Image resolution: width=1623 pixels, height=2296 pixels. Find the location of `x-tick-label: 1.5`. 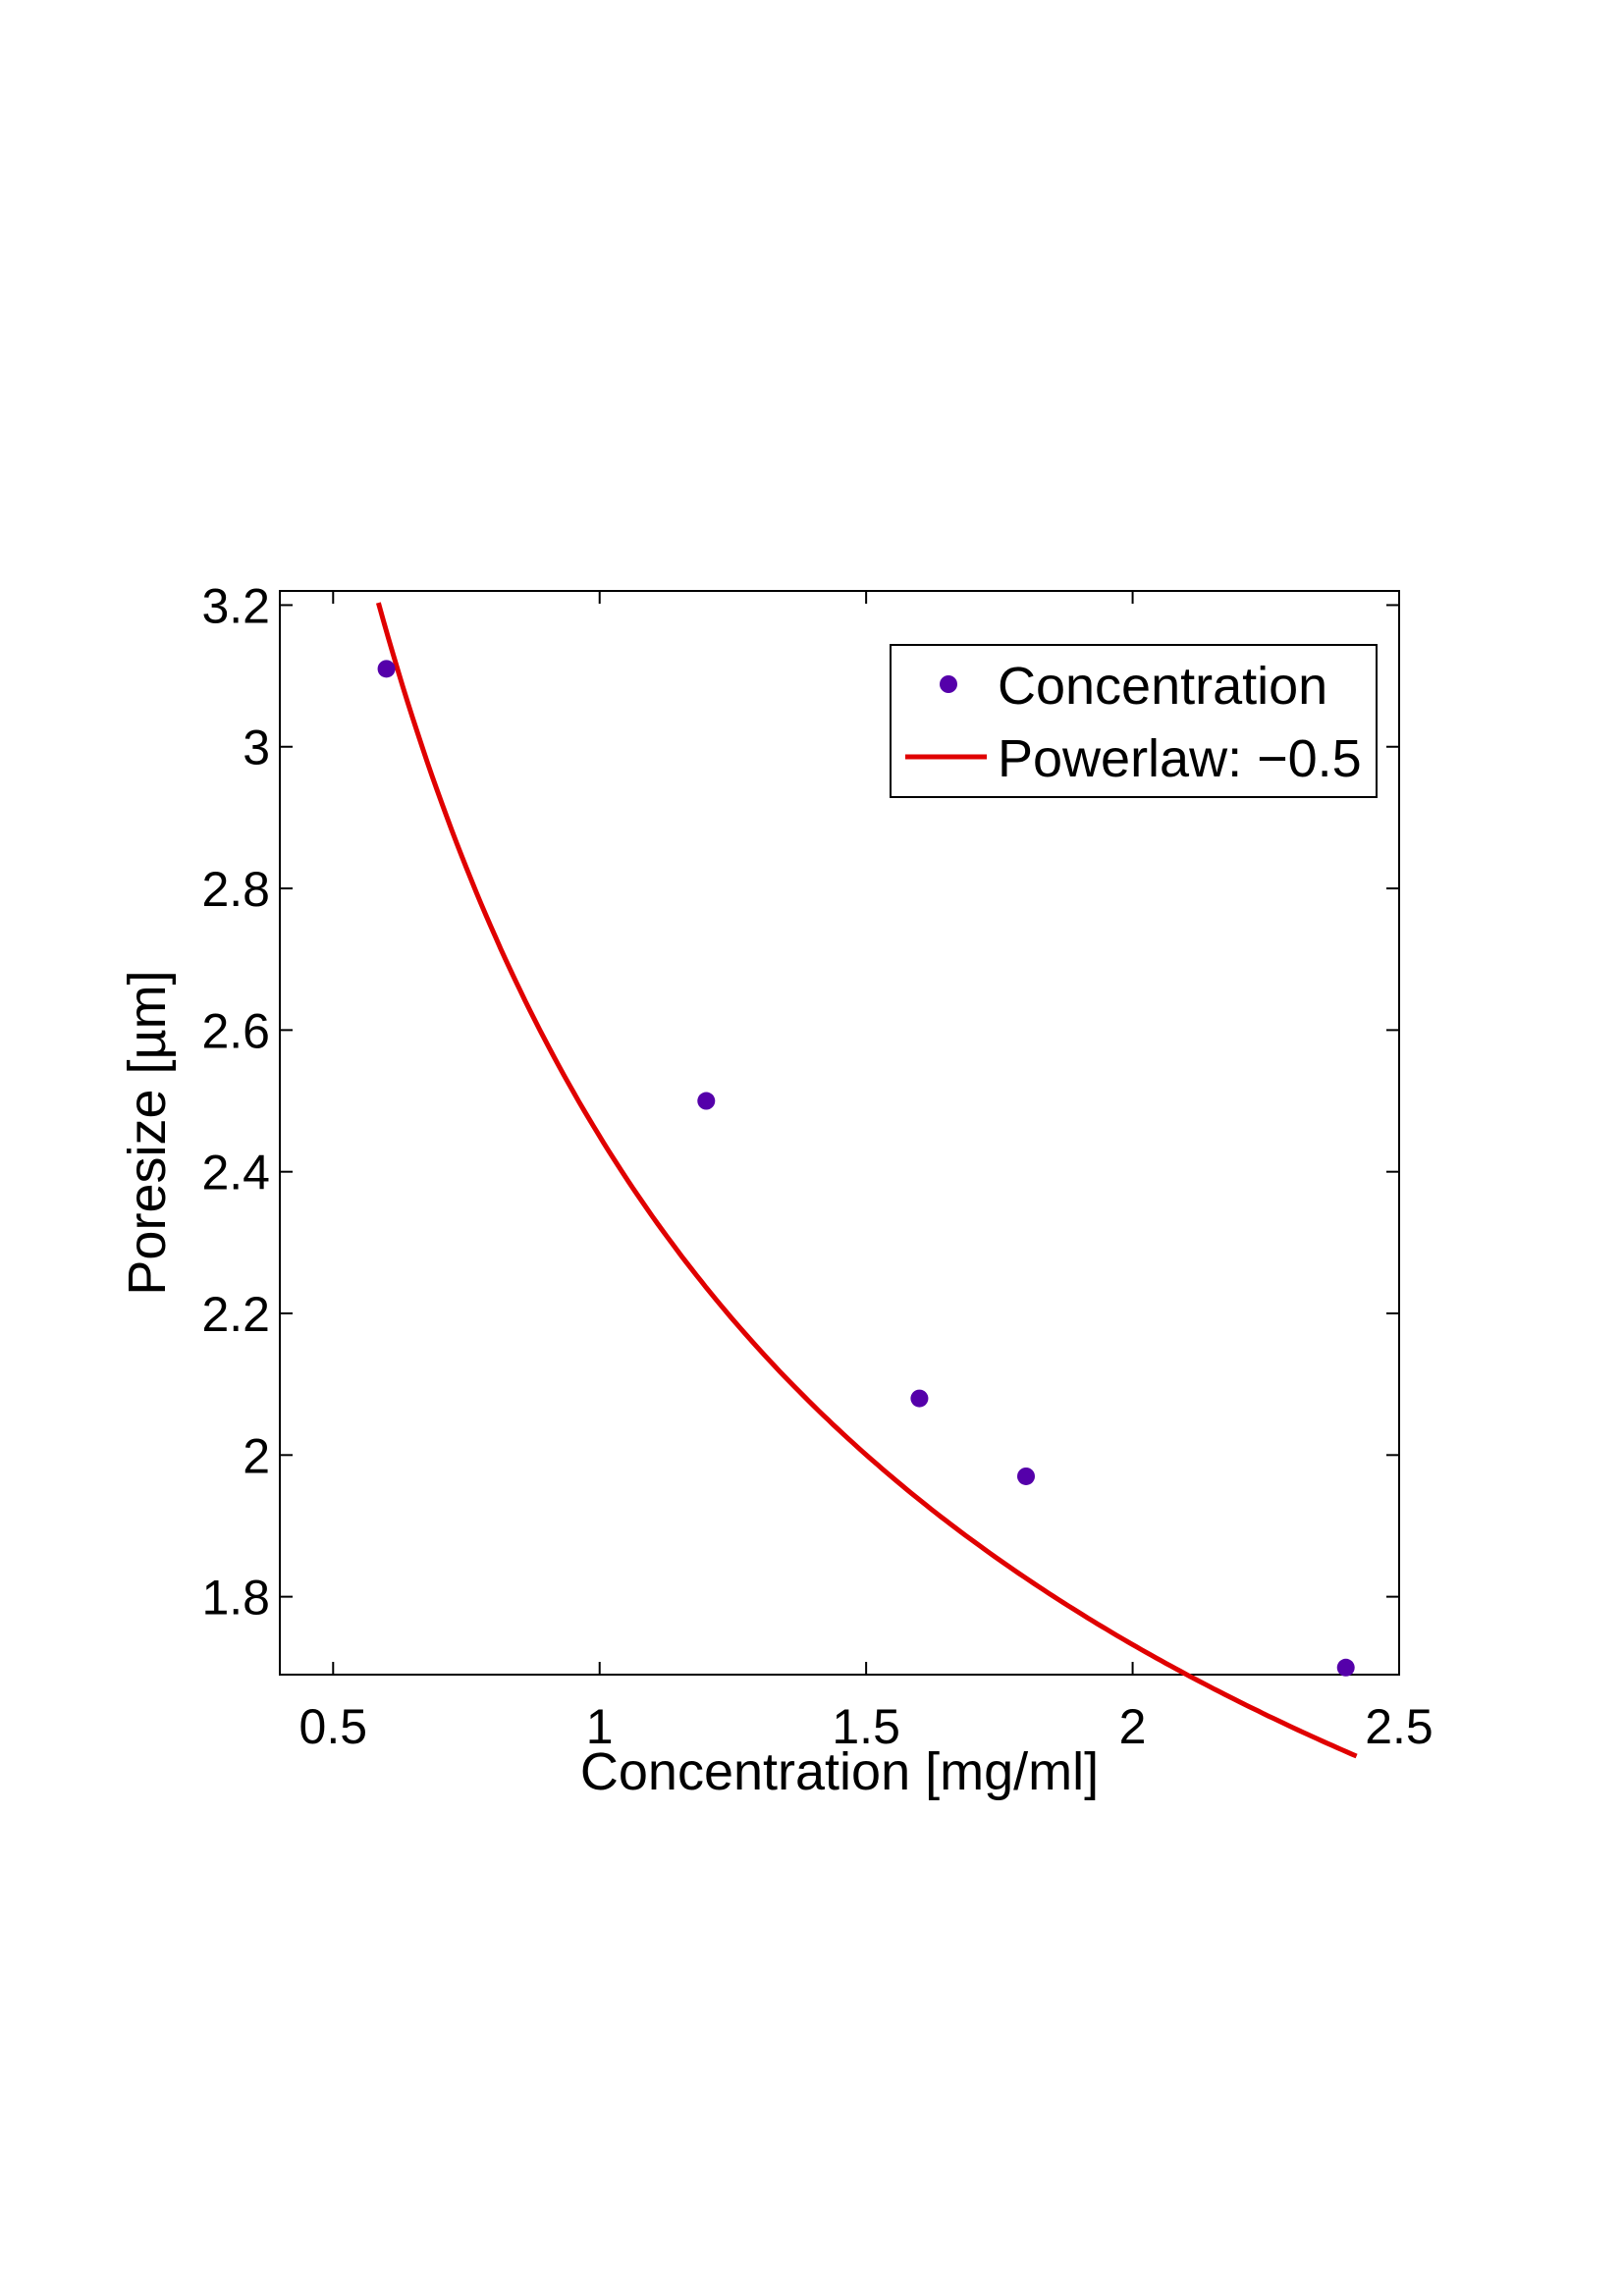

x-tick-label: 1.5 is located at coordinates (866, 1726).